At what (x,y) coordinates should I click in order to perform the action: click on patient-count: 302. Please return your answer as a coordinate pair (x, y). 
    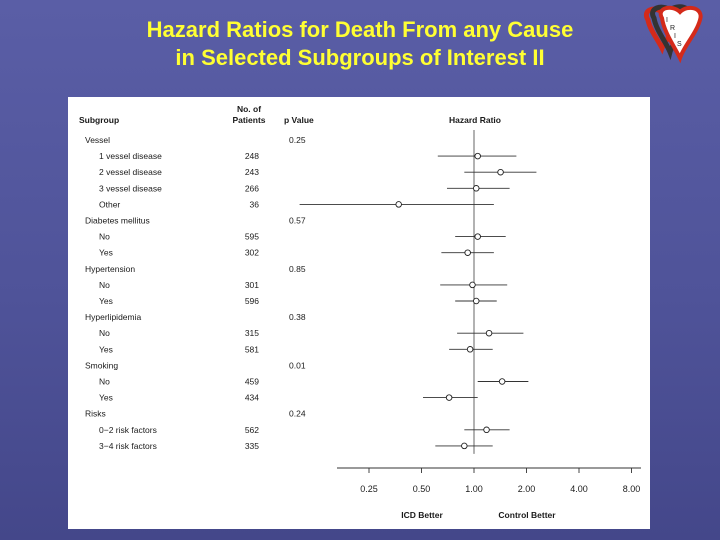
    Looking at the image, I should click on (252, 253).